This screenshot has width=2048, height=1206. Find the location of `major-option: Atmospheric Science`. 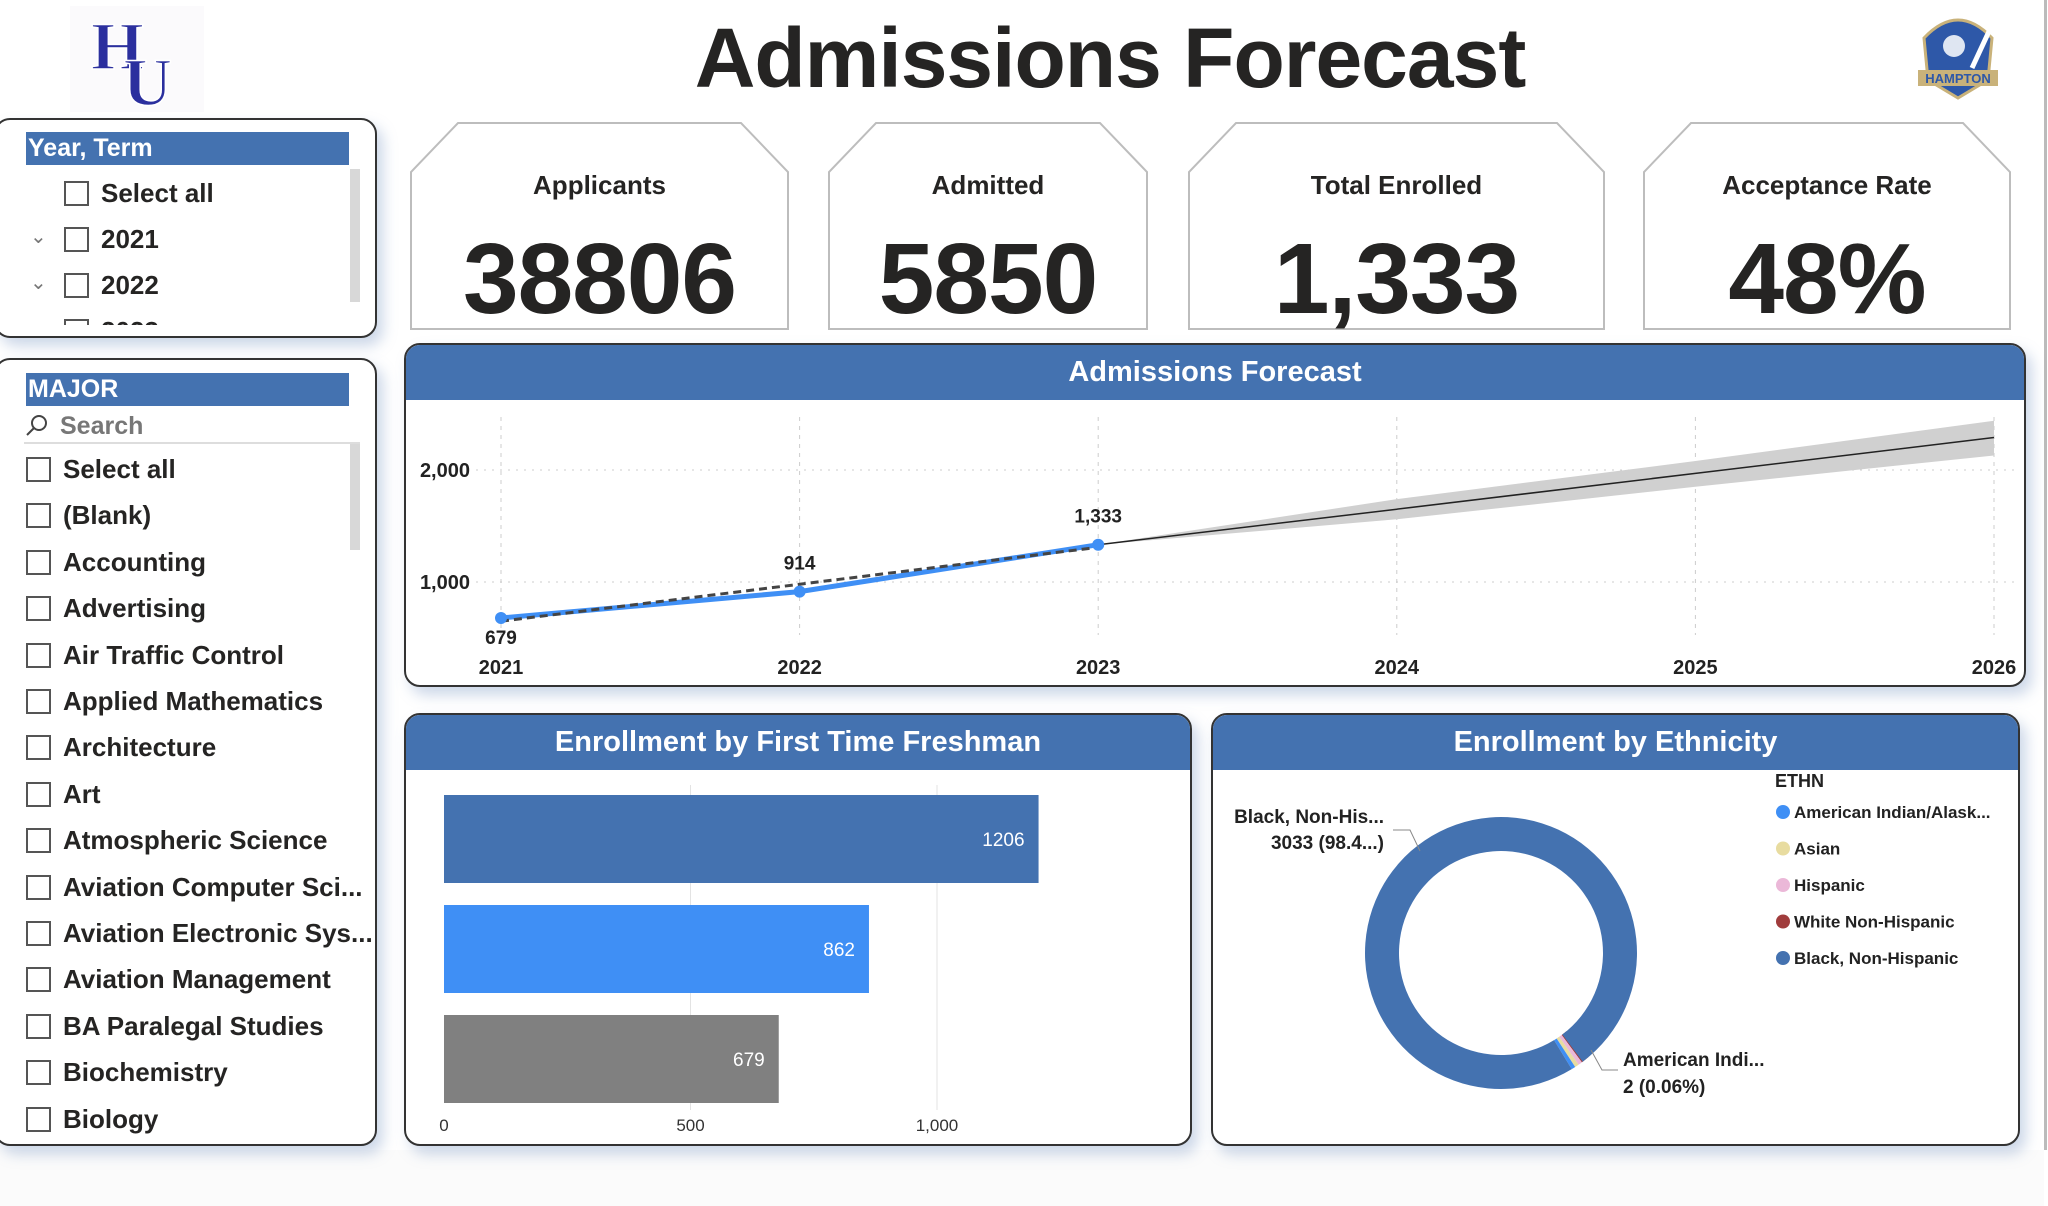

major-option: Atmospheric Science is located at coordinates (176, 840).